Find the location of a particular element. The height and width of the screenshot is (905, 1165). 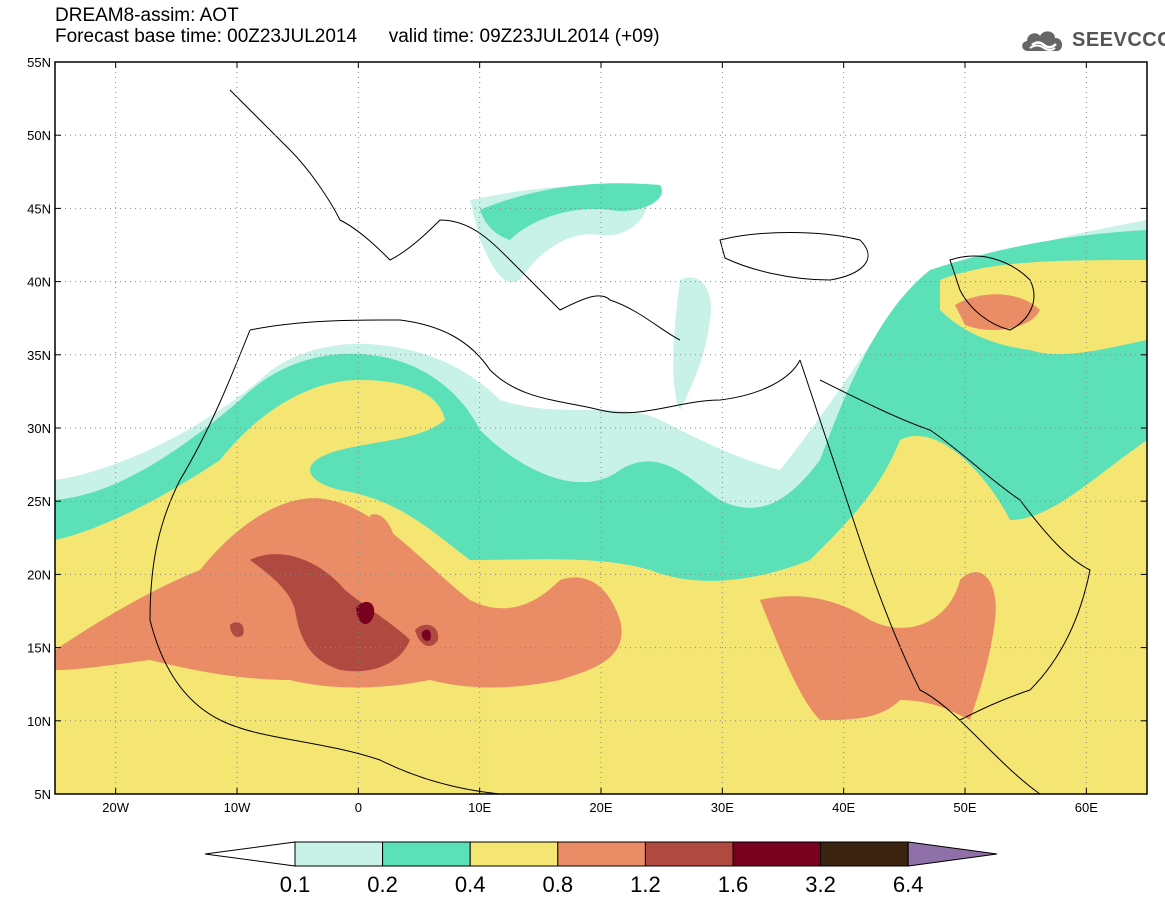

lon-tick-label: 40E is located at coordinates (843, 807).